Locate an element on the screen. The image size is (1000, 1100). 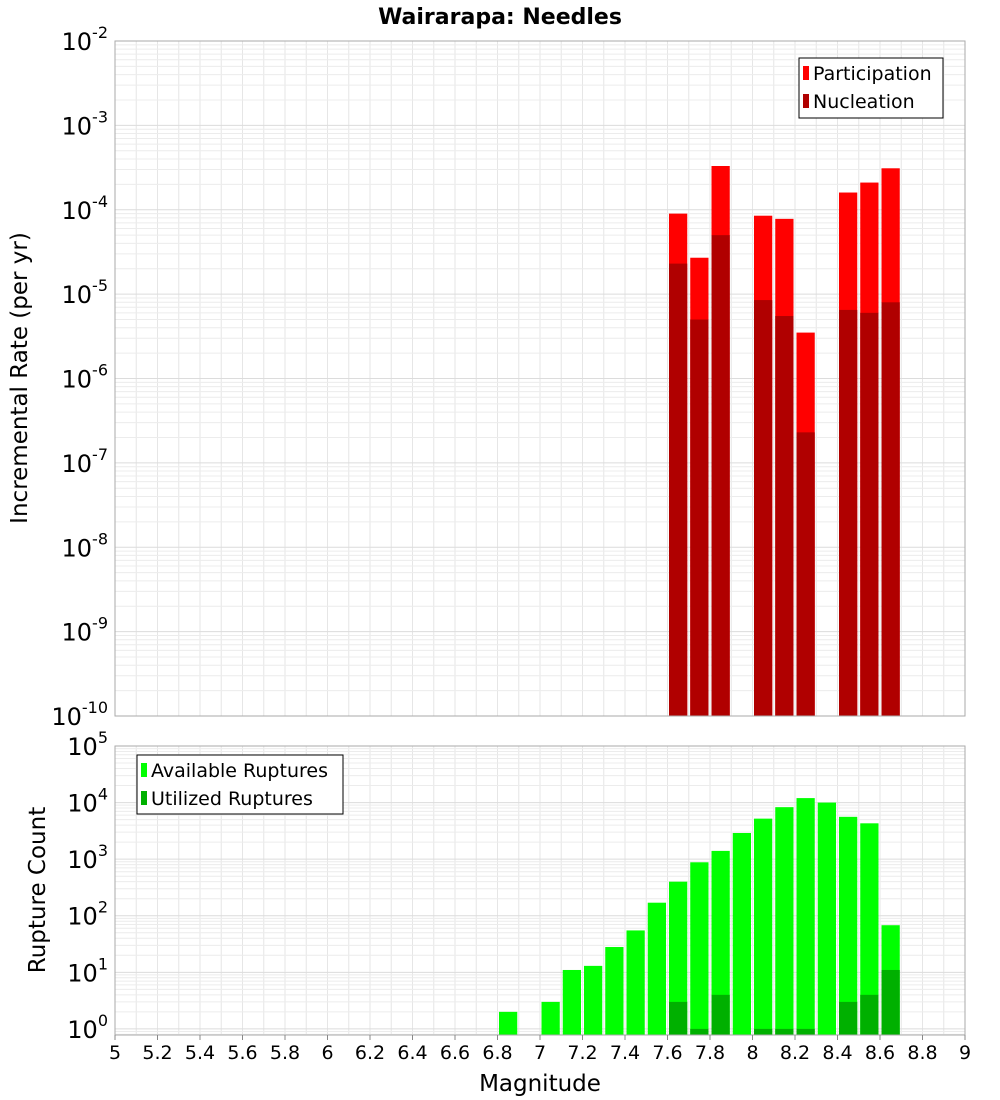
legend-swatch-available is located at coordinates (144, 770).